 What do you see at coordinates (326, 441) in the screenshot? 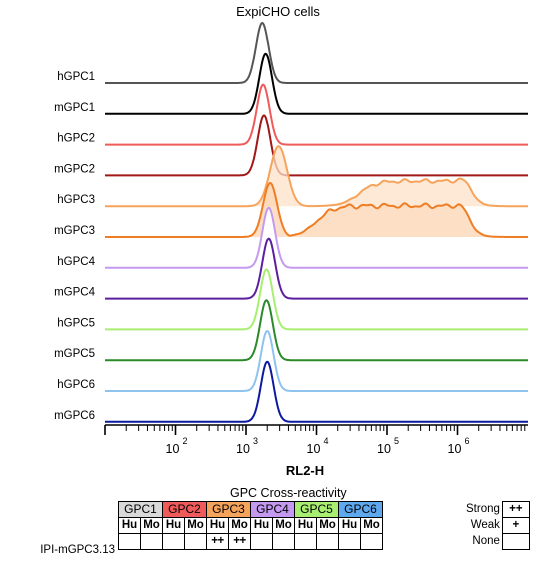
I see `x-tick-exponent: 4` at bounding box center [326, 441].